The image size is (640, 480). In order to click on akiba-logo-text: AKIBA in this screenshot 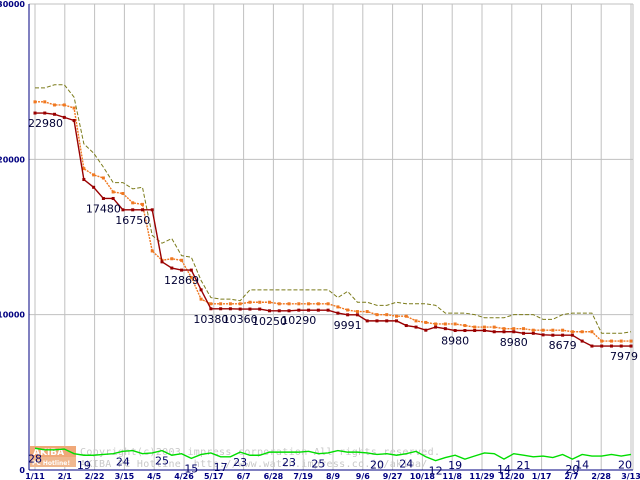, I will do `click(48, 453)`.